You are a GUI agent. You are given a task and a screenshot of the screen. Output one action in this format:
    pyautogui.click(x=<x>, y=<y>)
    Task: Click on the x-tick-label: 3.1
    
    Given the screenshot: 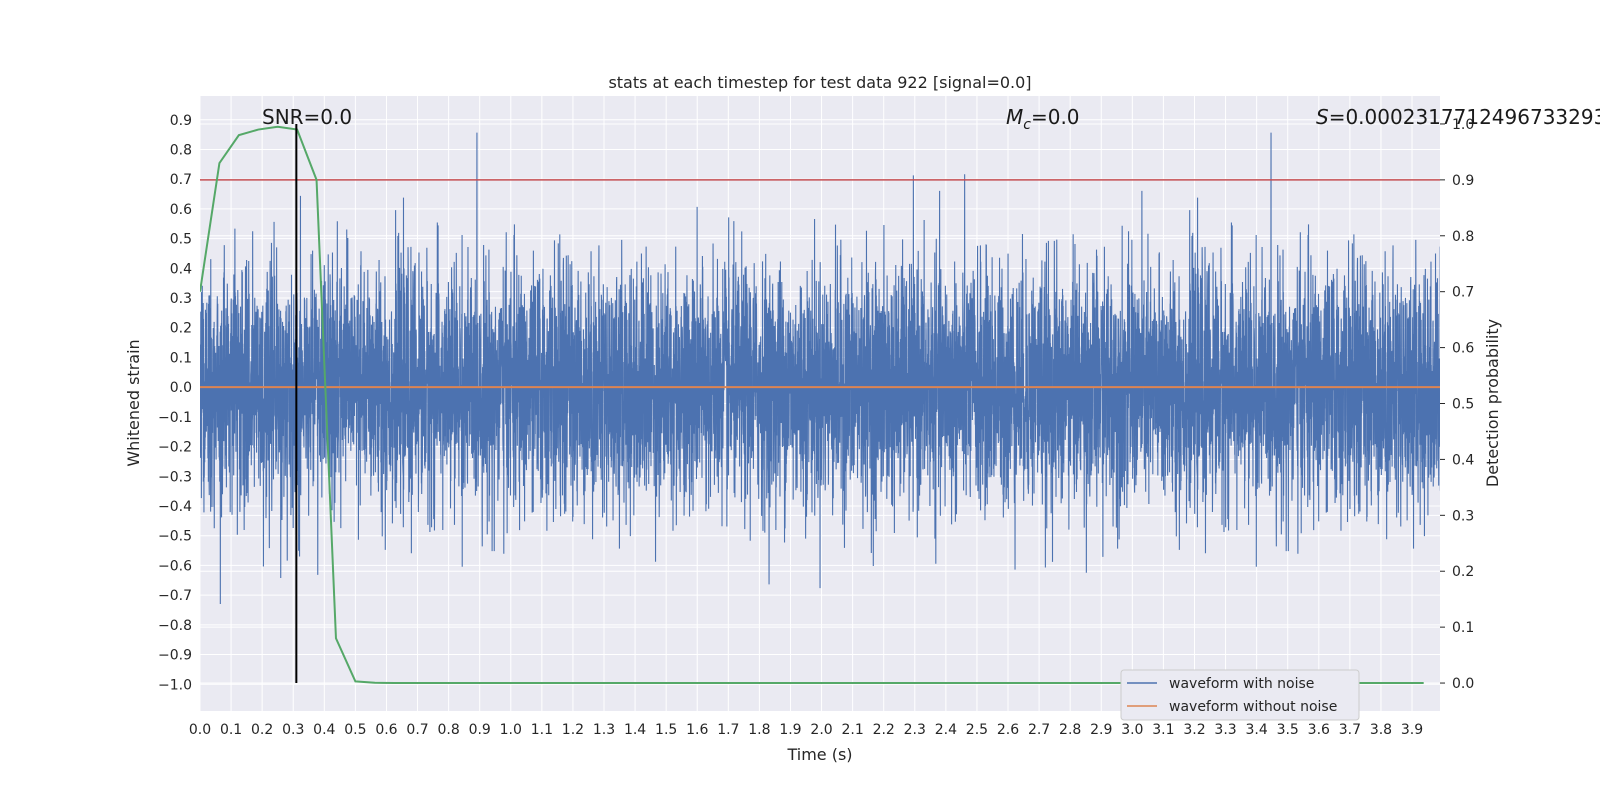 What is the action you would take?
    pyautogui.click(x=1163, y=730)
    